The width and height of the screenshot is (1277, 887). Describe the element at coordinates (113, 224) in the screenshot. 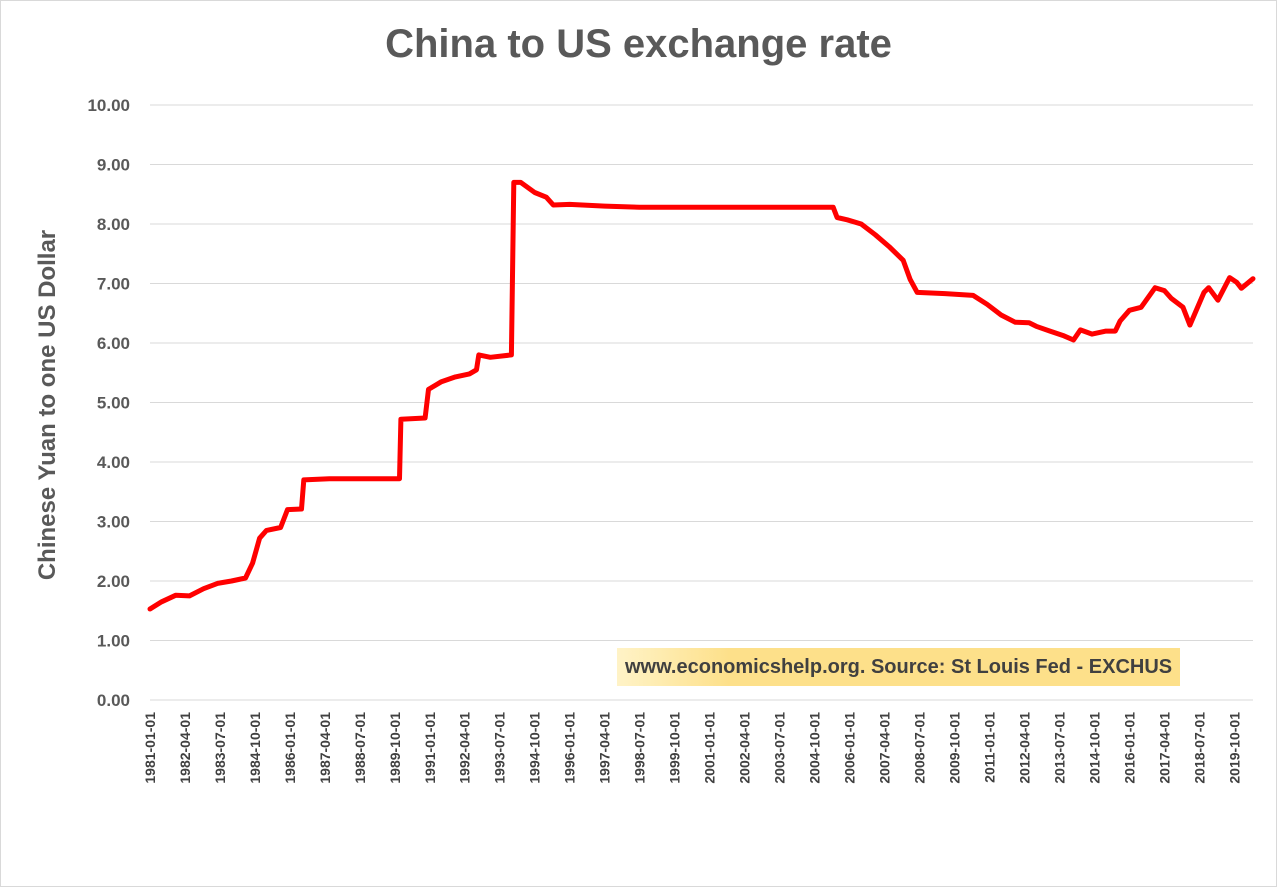

I see `y-tick-label: 8.00` at that location.